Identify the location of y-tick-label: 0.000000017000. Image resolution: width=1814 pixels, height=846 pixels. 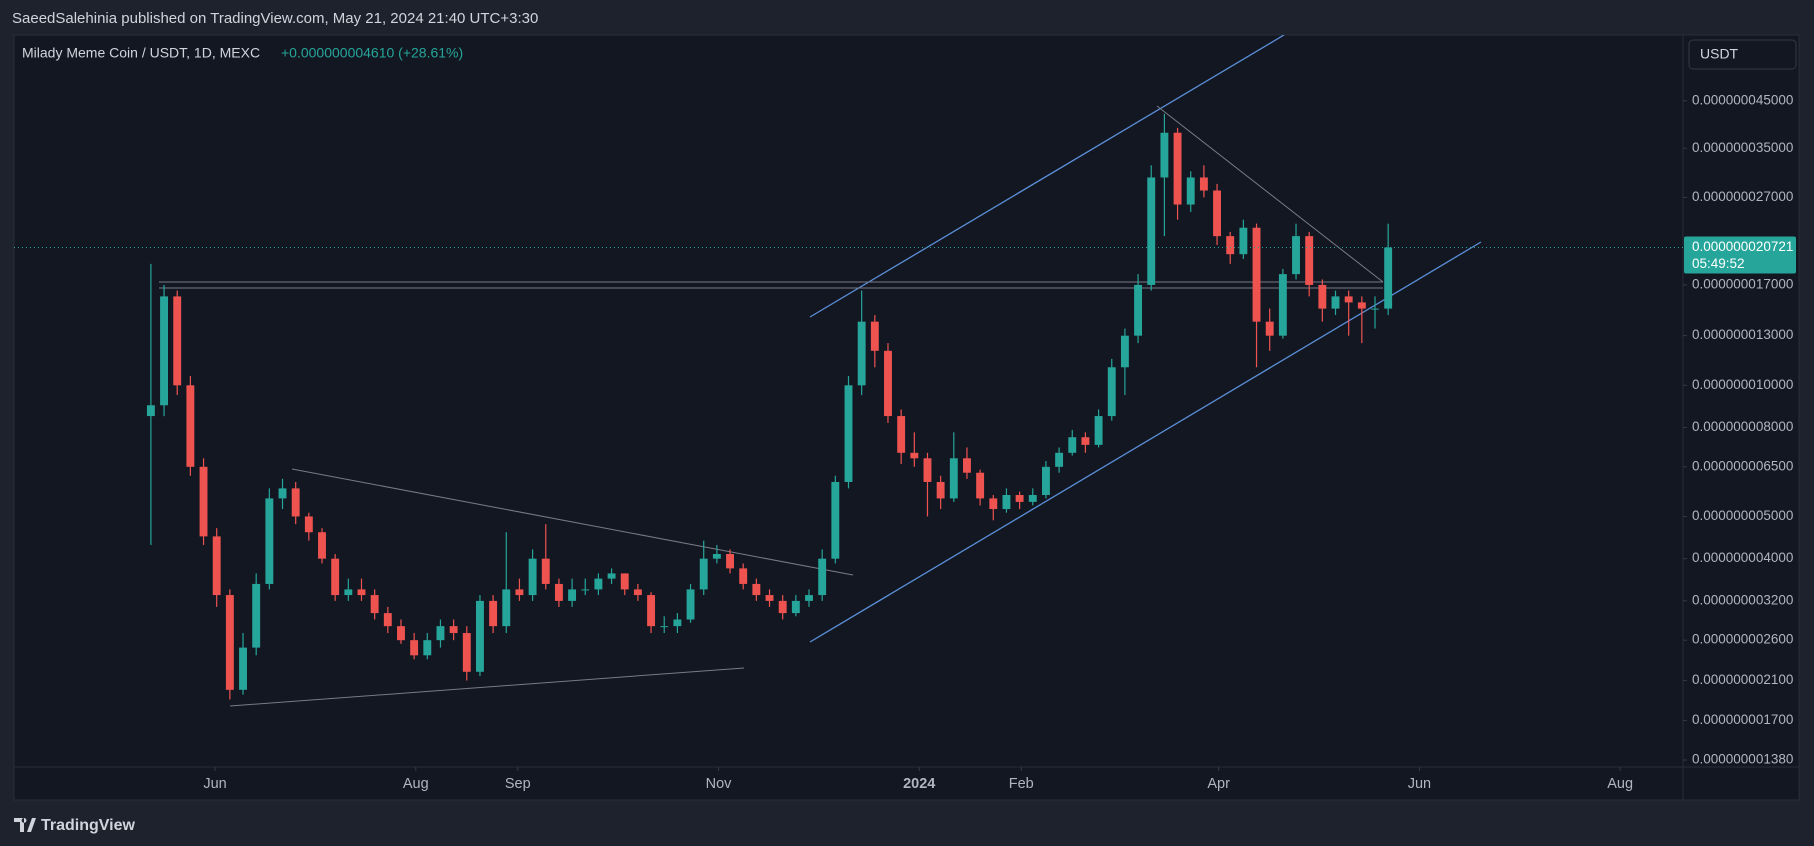
(1742, 283).